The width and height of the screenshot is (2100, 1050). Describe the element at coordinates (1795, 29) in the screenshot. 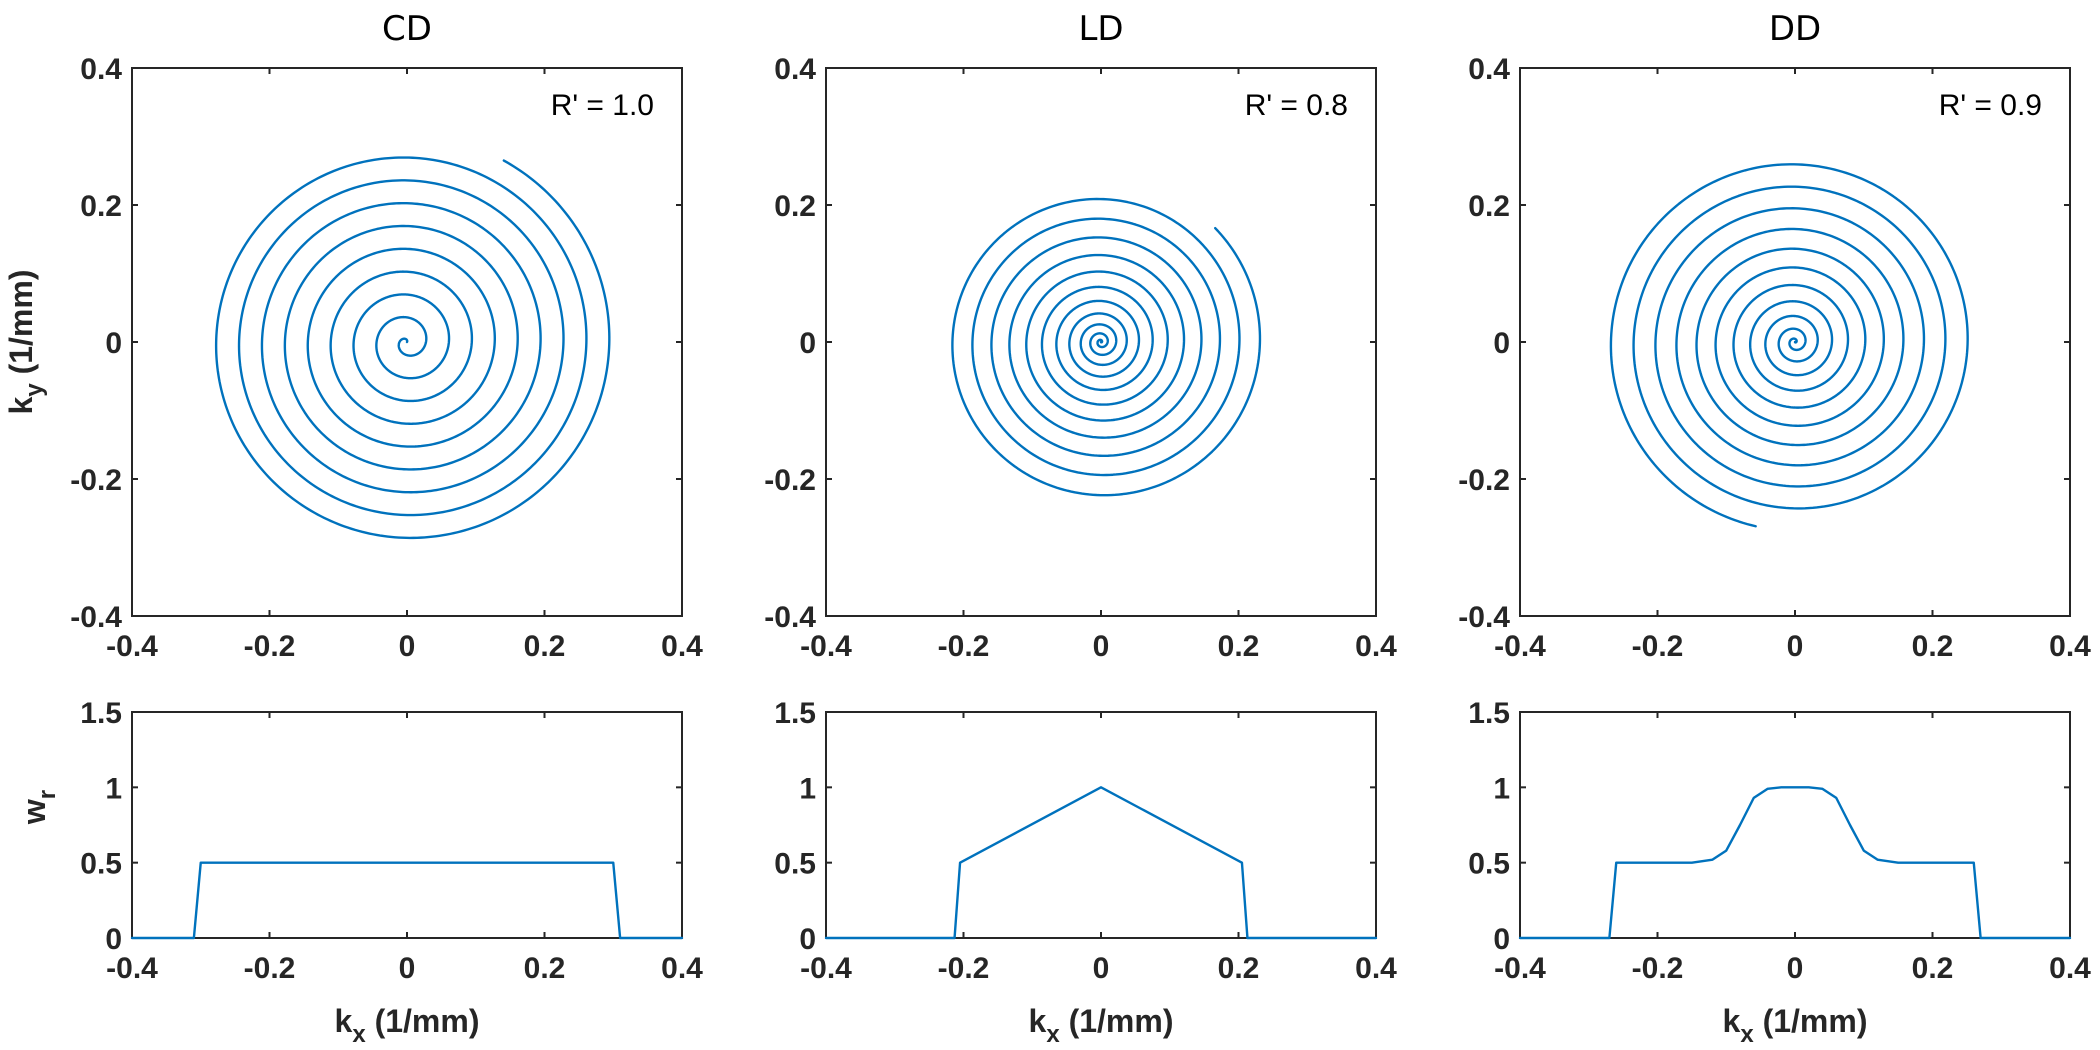

I see `panel-title: DD` at that location.